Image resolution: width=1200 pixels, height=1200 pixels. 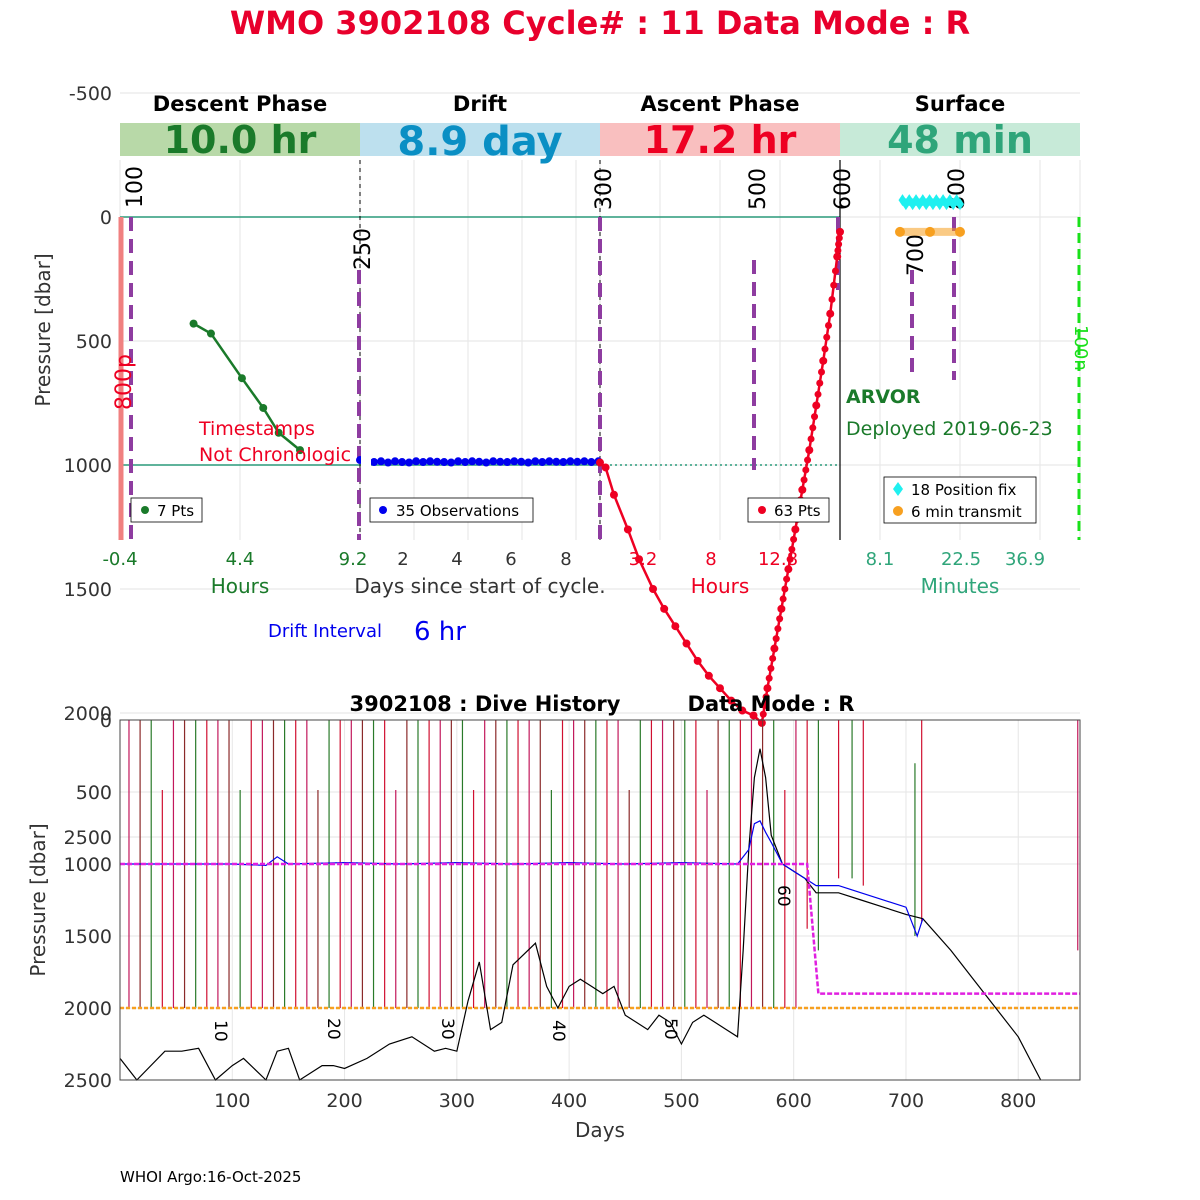 What do you see at coordinates (366, 454) in the screenshot?
I see `warning-clip` at bounding box center [366, 454].